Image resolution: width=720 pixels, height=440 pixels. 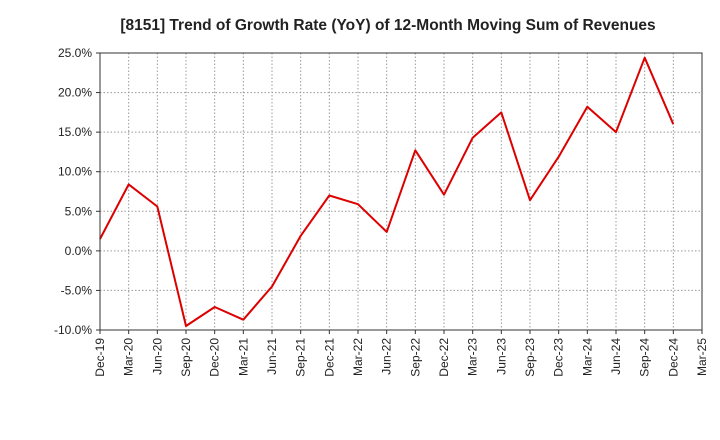 I want to click on x-tick-label: Dec-24, so click(x=673, y=357).